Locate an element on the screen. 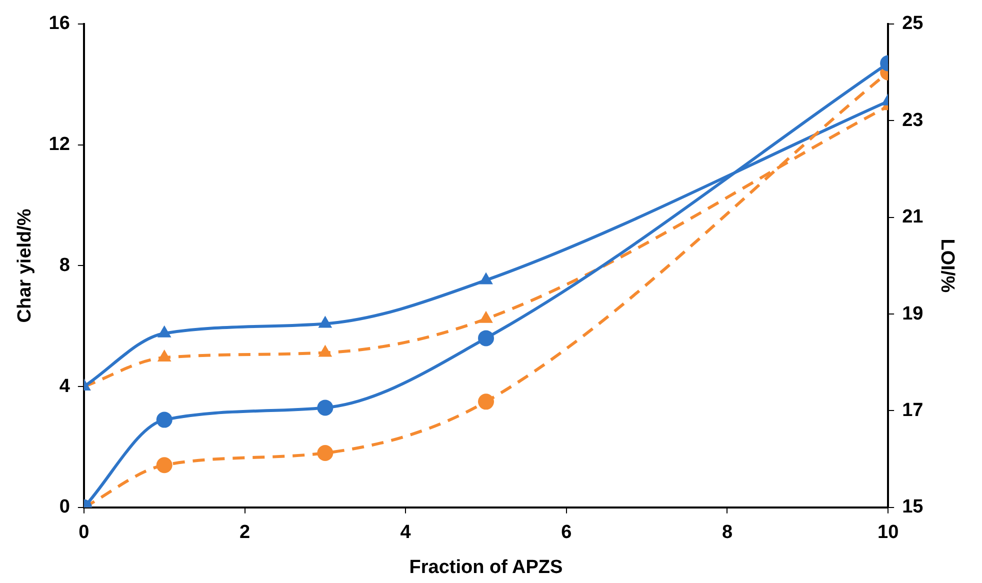 This screenshot has width=982, height=583. y-axis-title: Char yield/% is located at coordinates (25, 265).